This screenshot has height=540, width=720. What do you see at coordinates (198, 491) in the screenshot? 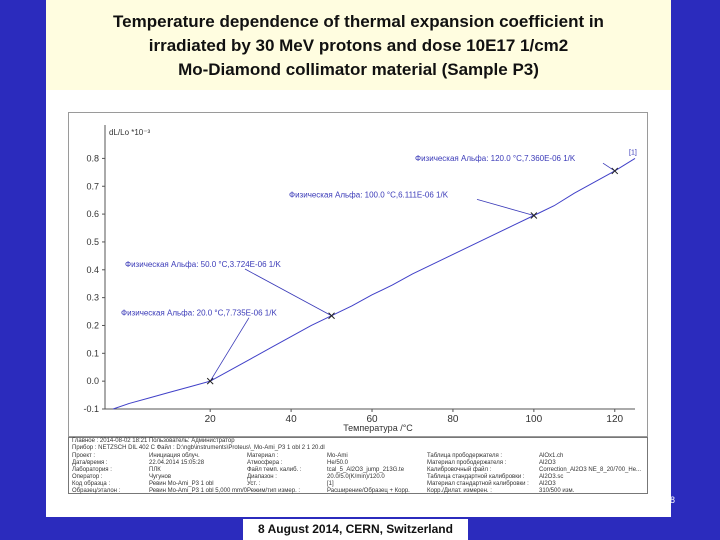
I see `info-cell: Ревин Mo-Ami_P3 1 obl 5,000 mm/0` at bounding box center [198, 491].